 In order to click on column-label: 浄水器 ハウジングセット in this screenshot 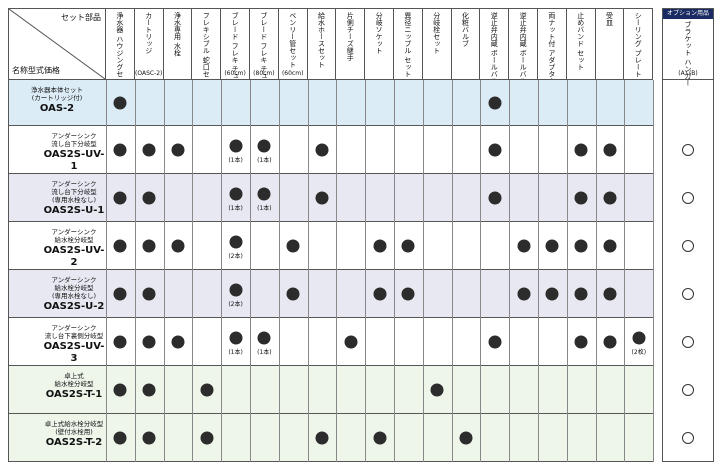, I will do `click(119, 46)`.